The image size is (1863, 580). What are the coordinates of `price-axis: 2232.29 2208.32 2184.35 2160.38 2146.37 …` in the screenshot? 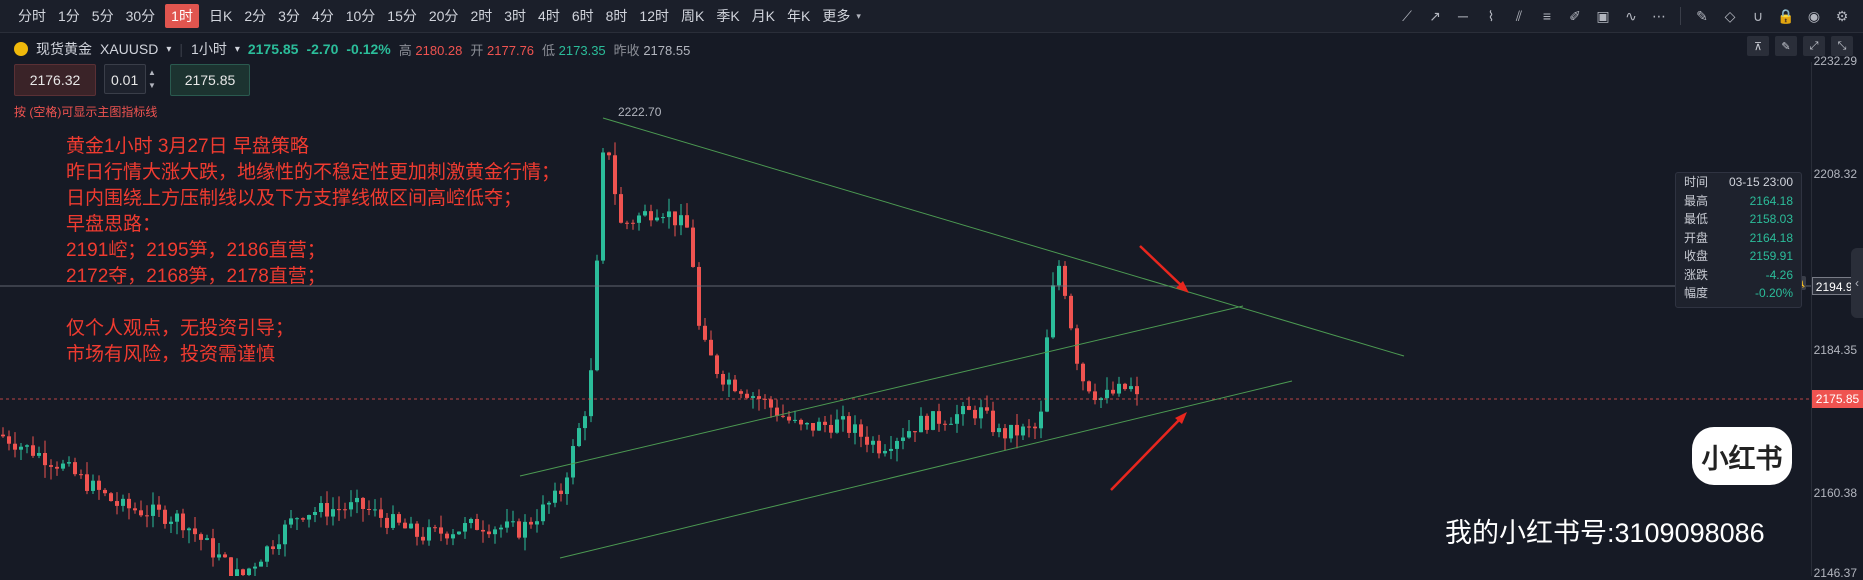 It's located at (1837, 317).